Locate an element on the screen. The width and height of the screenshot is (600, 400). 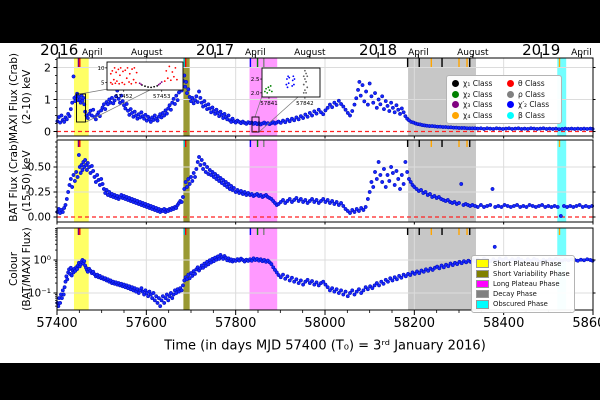
legend-item: Obscured Phase is located at coordinates (523, 304).